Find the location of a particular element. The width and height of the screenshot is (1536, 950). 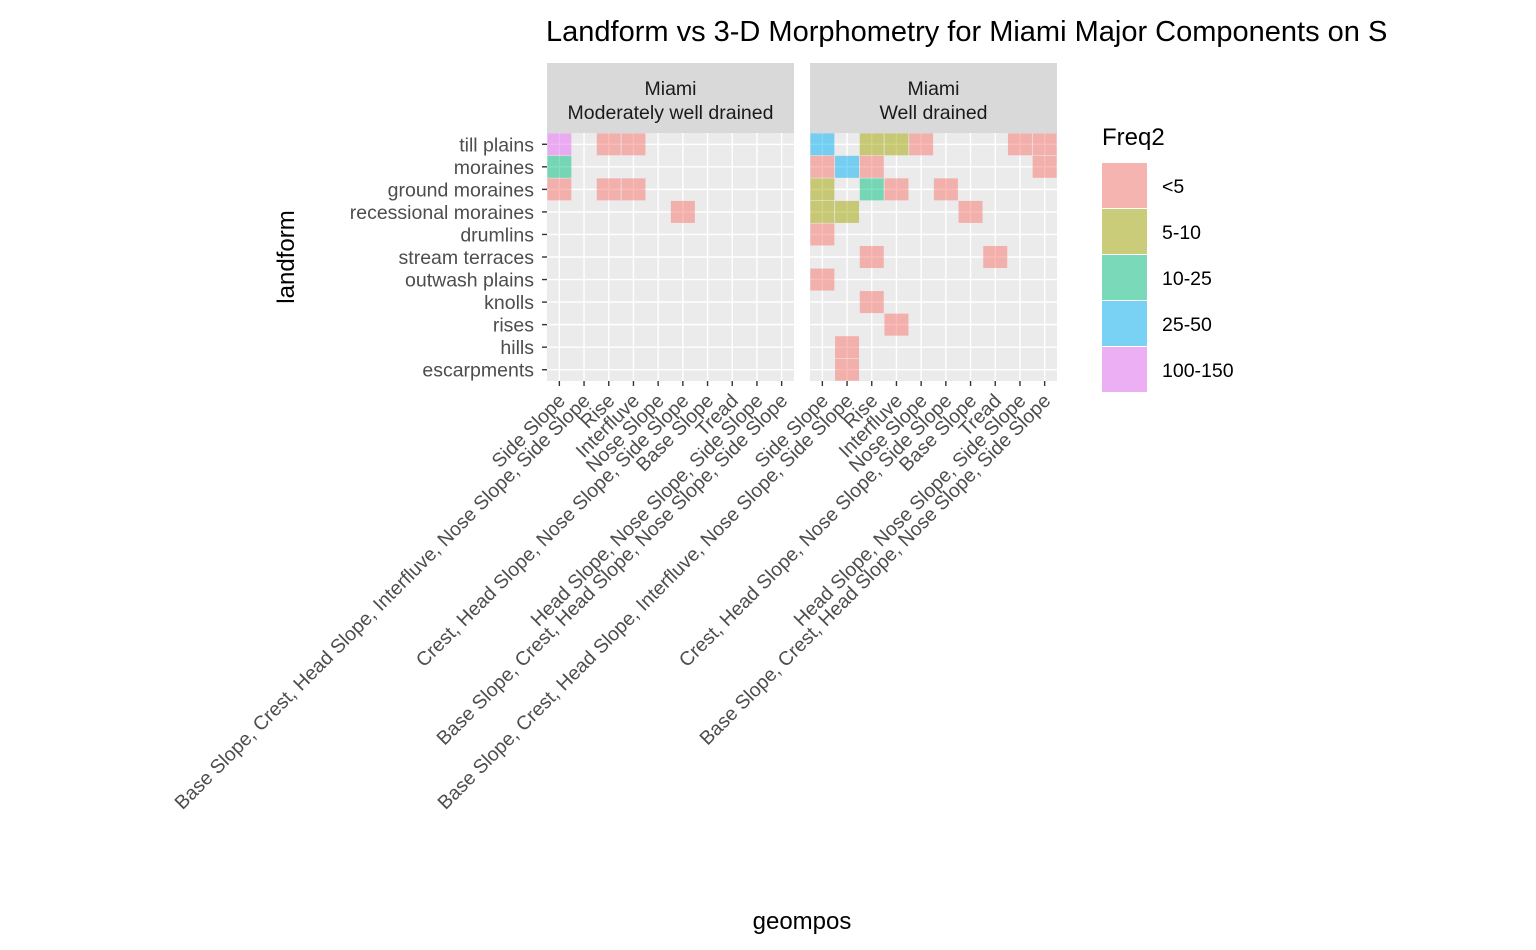

facet-strip-label: Moderately well drained is located at coordinates (671, 113).